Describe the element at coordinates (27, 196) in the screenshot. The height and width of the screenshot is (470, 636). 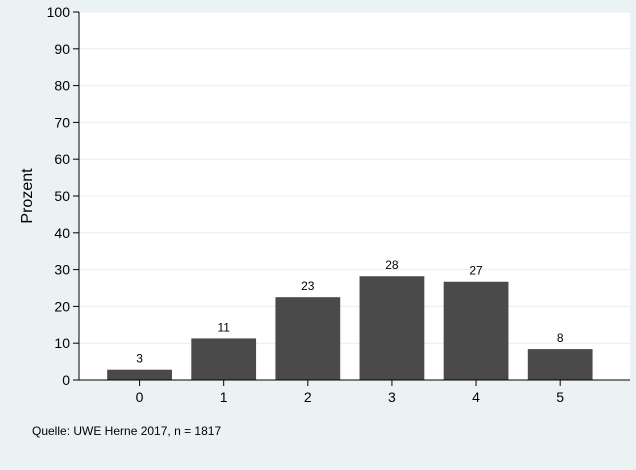
I see `y-axis-label: Prozent` at that location.